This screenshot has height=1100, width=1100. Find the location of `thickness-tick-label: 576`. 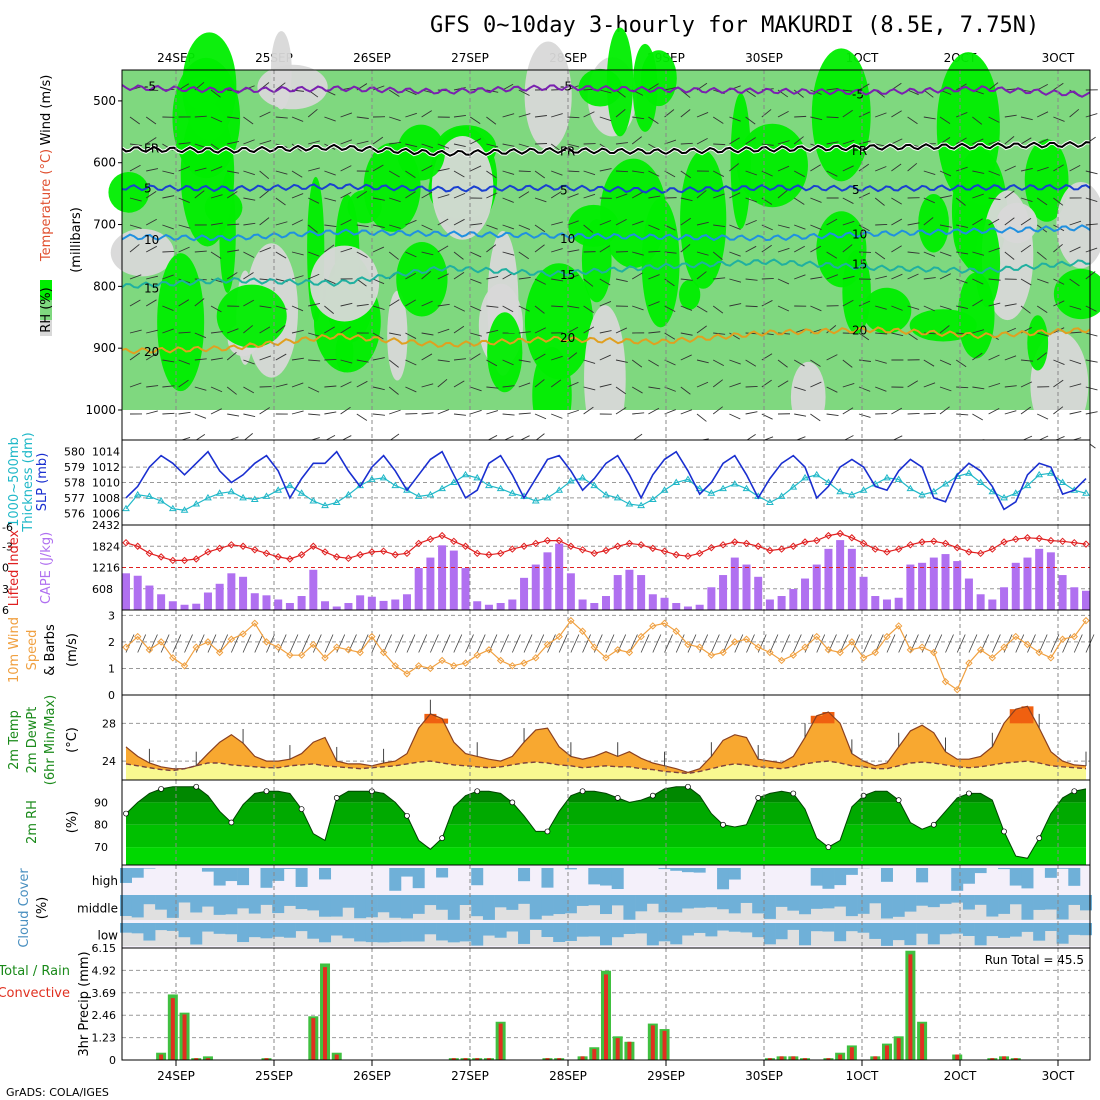

thickness-tick-label: 576 is located at coordinates (74, 513).